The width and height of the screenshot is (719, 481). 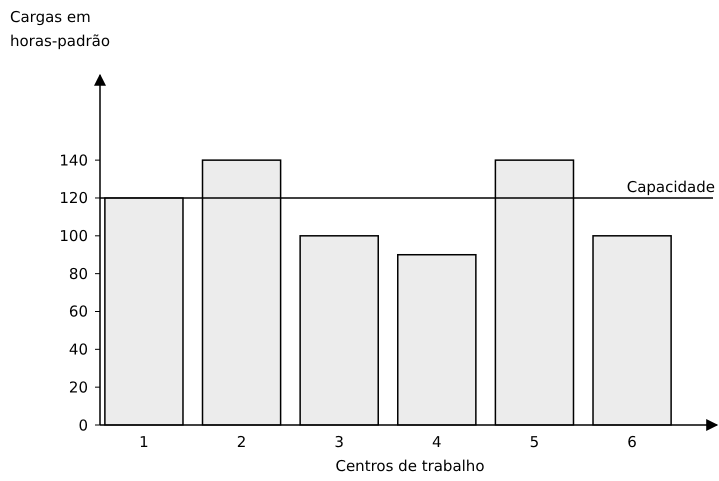 What do you see at coordinates (670, 187) in the screenshot?
I see `ref-line-label: Capacidade` at bounding box center [670, 187].